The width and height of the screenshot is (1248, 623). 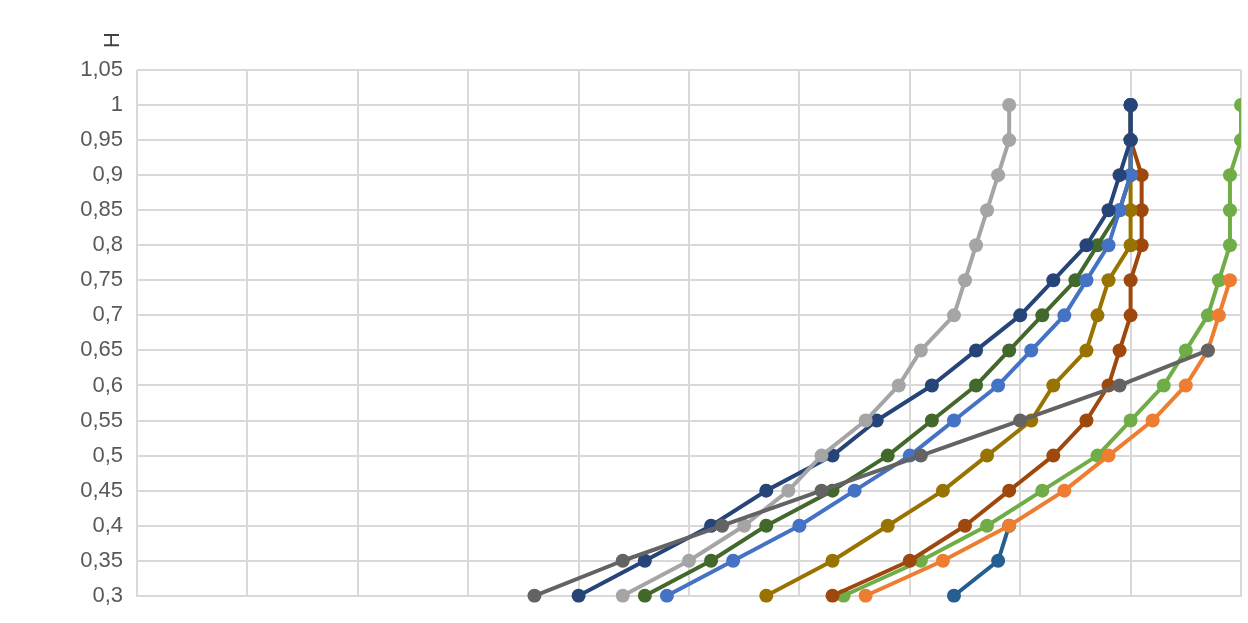 I want to click on y-tick-label: 0,75, so click(x=101, y=279).